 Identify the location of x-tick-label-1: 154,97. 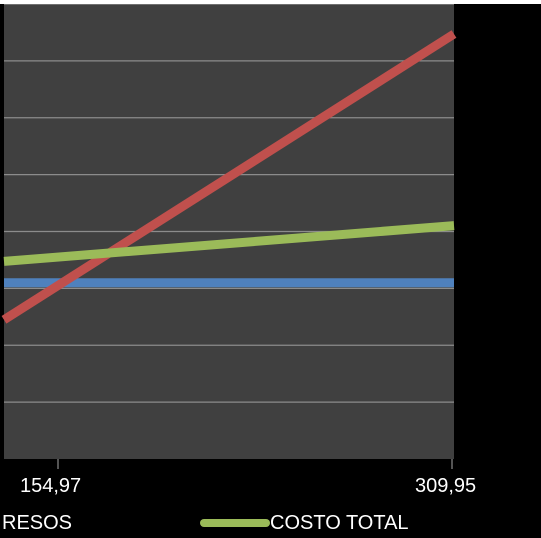
(51, 486).